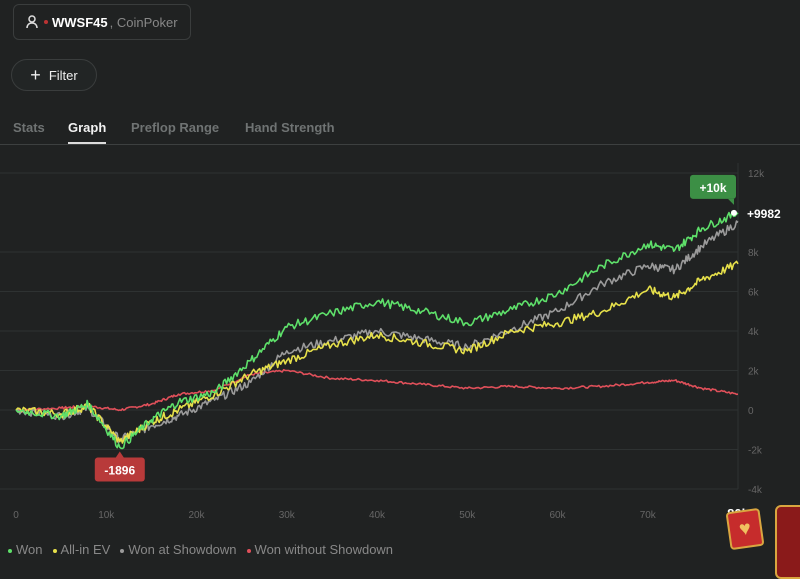 The image size is (800, 579). I want to click on x-tick-label: 0, so click(16, 515).